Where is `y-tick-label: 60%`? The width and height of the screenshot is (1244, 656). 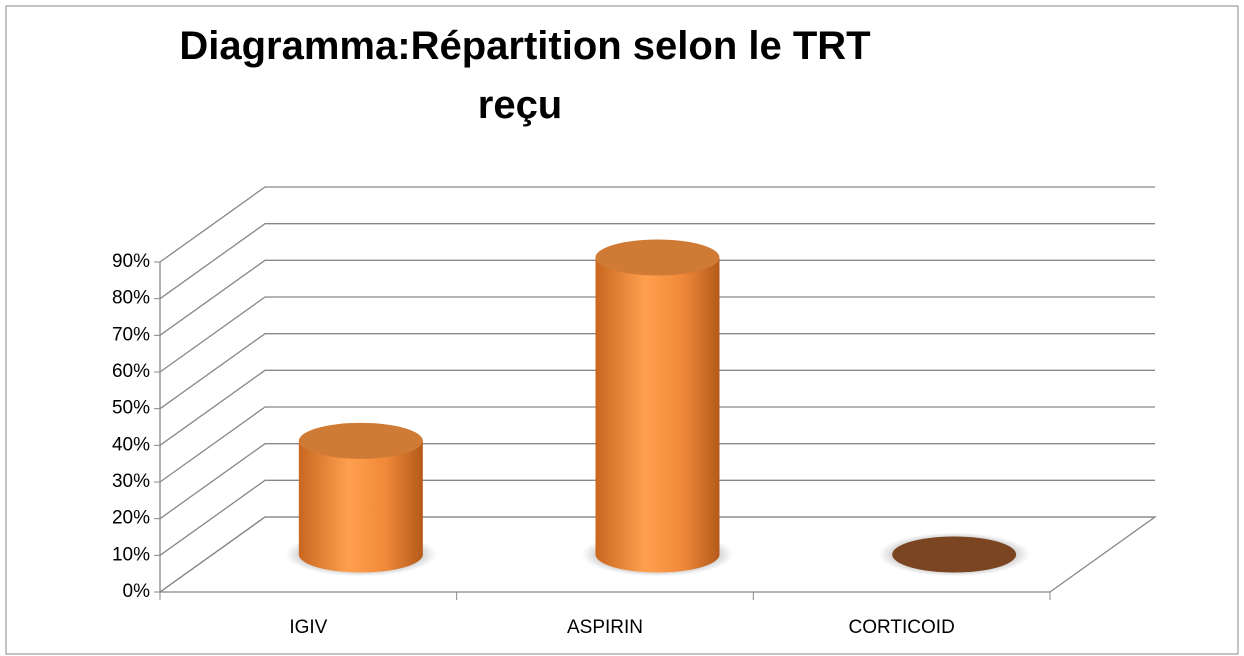
y-tick-label: 60% is located at coordinates (131, 371).